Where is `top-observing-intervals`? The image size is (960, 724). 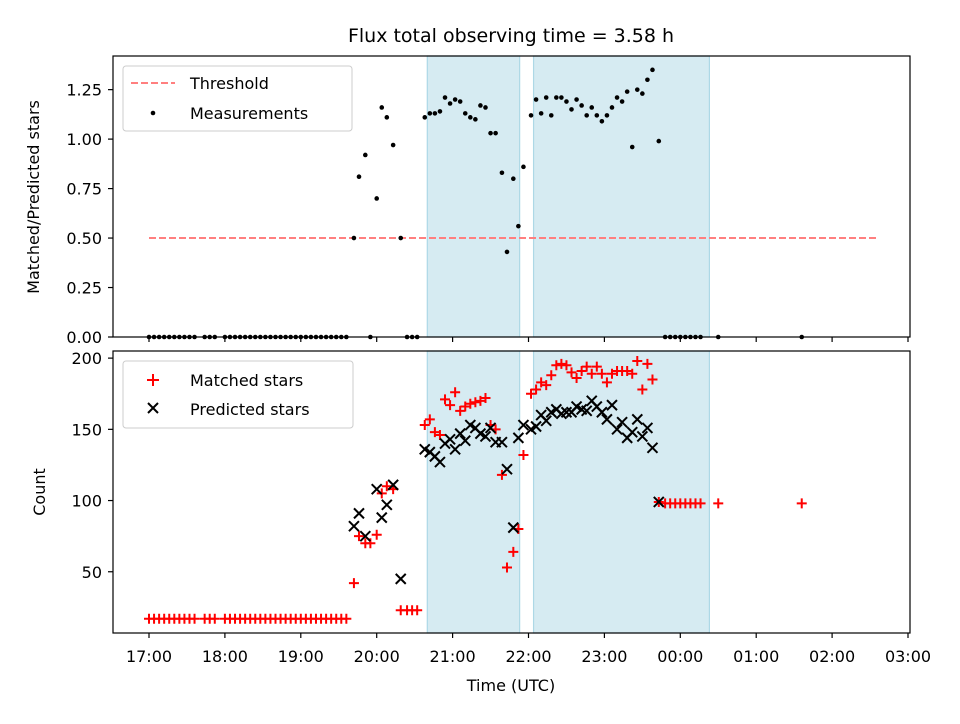
top-observing-intervals is located at coordinates (568, 196).